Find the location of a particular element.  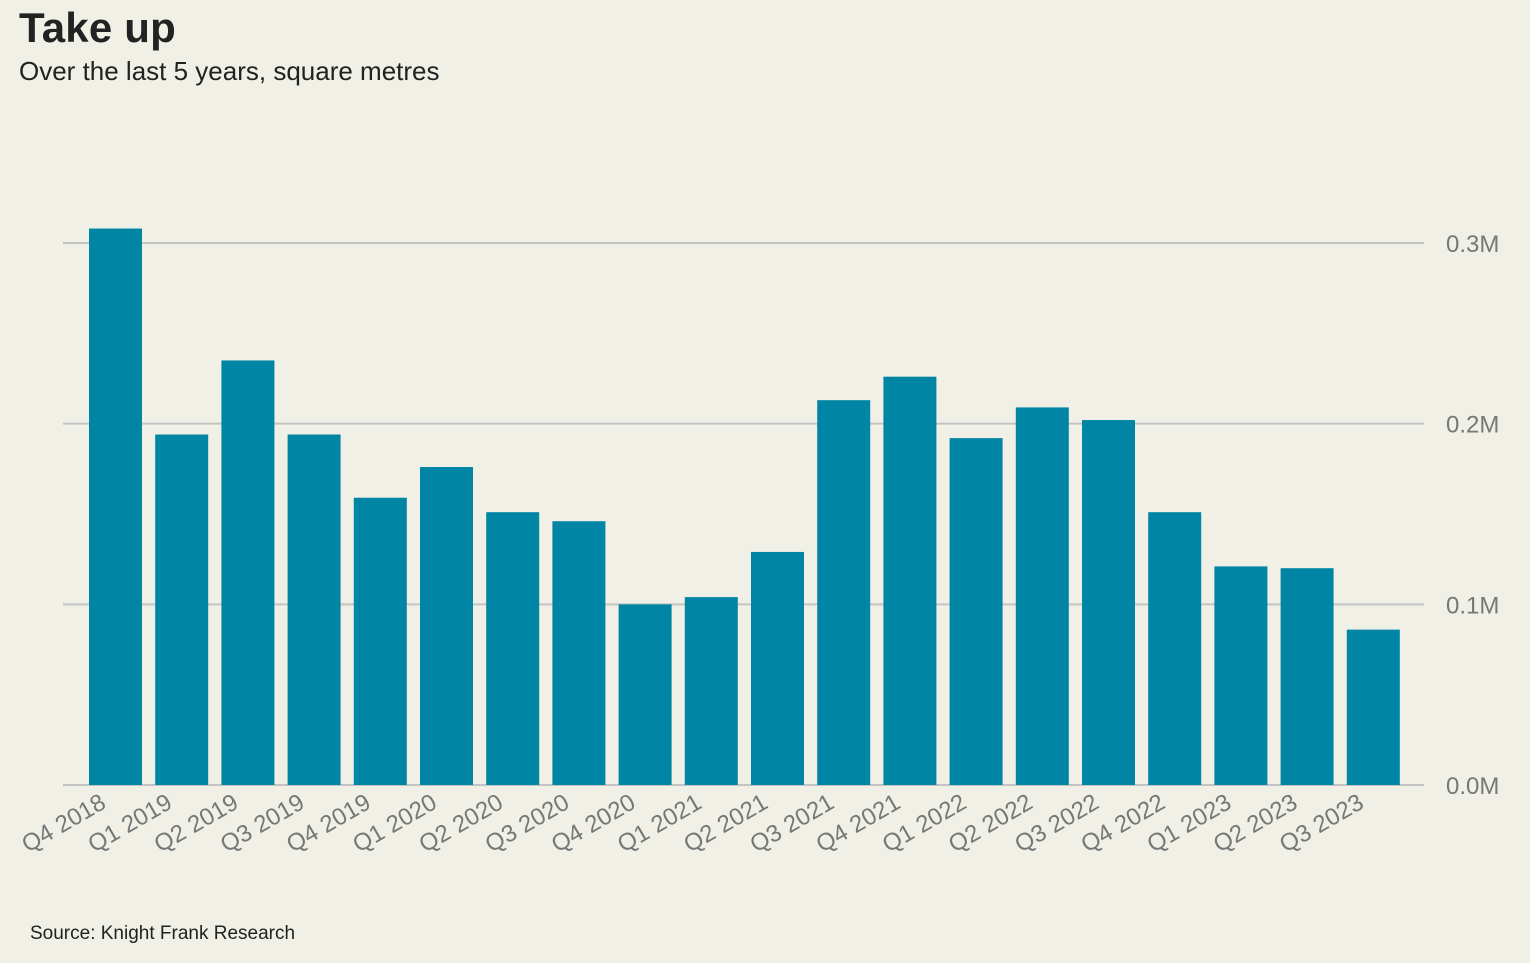

y-tick-label: 0.2M is located at coordinates (1472, 425).